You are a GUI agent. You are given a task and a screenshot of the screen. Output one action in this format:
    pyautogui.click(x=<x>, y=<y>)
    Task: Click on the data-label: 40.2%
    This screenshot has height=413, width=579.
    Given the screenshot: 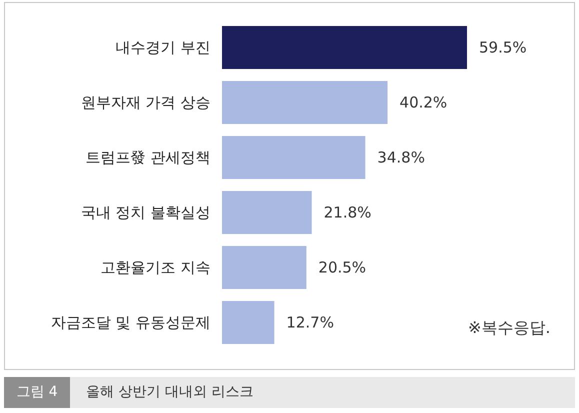 What is the action you would take?
    pyautogui.click(x=424, y=103)
    